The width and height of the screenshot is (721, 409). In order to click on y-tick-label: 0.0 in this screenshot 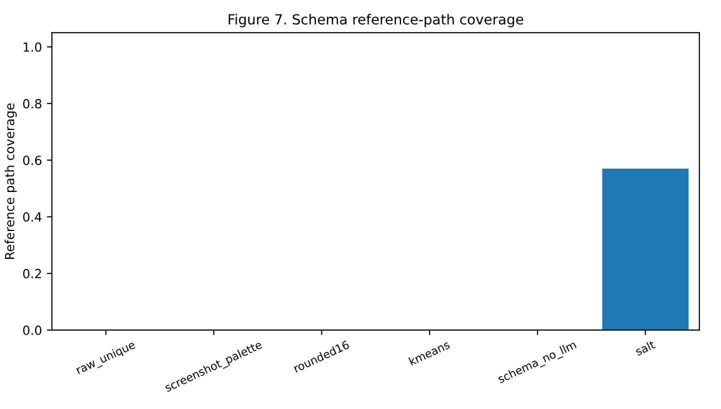, I will do `click(32, 330)`.